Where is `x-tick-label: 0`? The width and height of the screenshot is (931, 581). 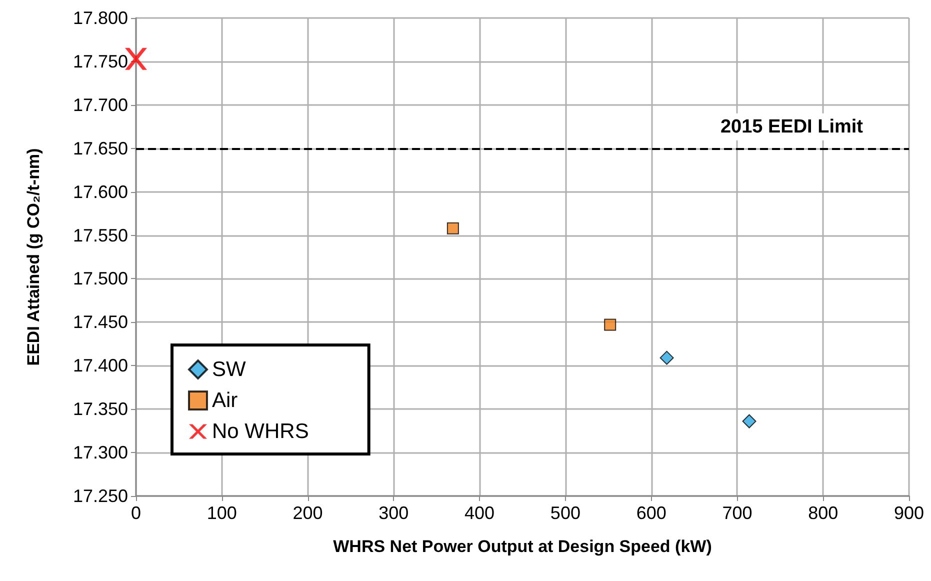
x-tick-label: 0 is located at coordinates (136, 513).